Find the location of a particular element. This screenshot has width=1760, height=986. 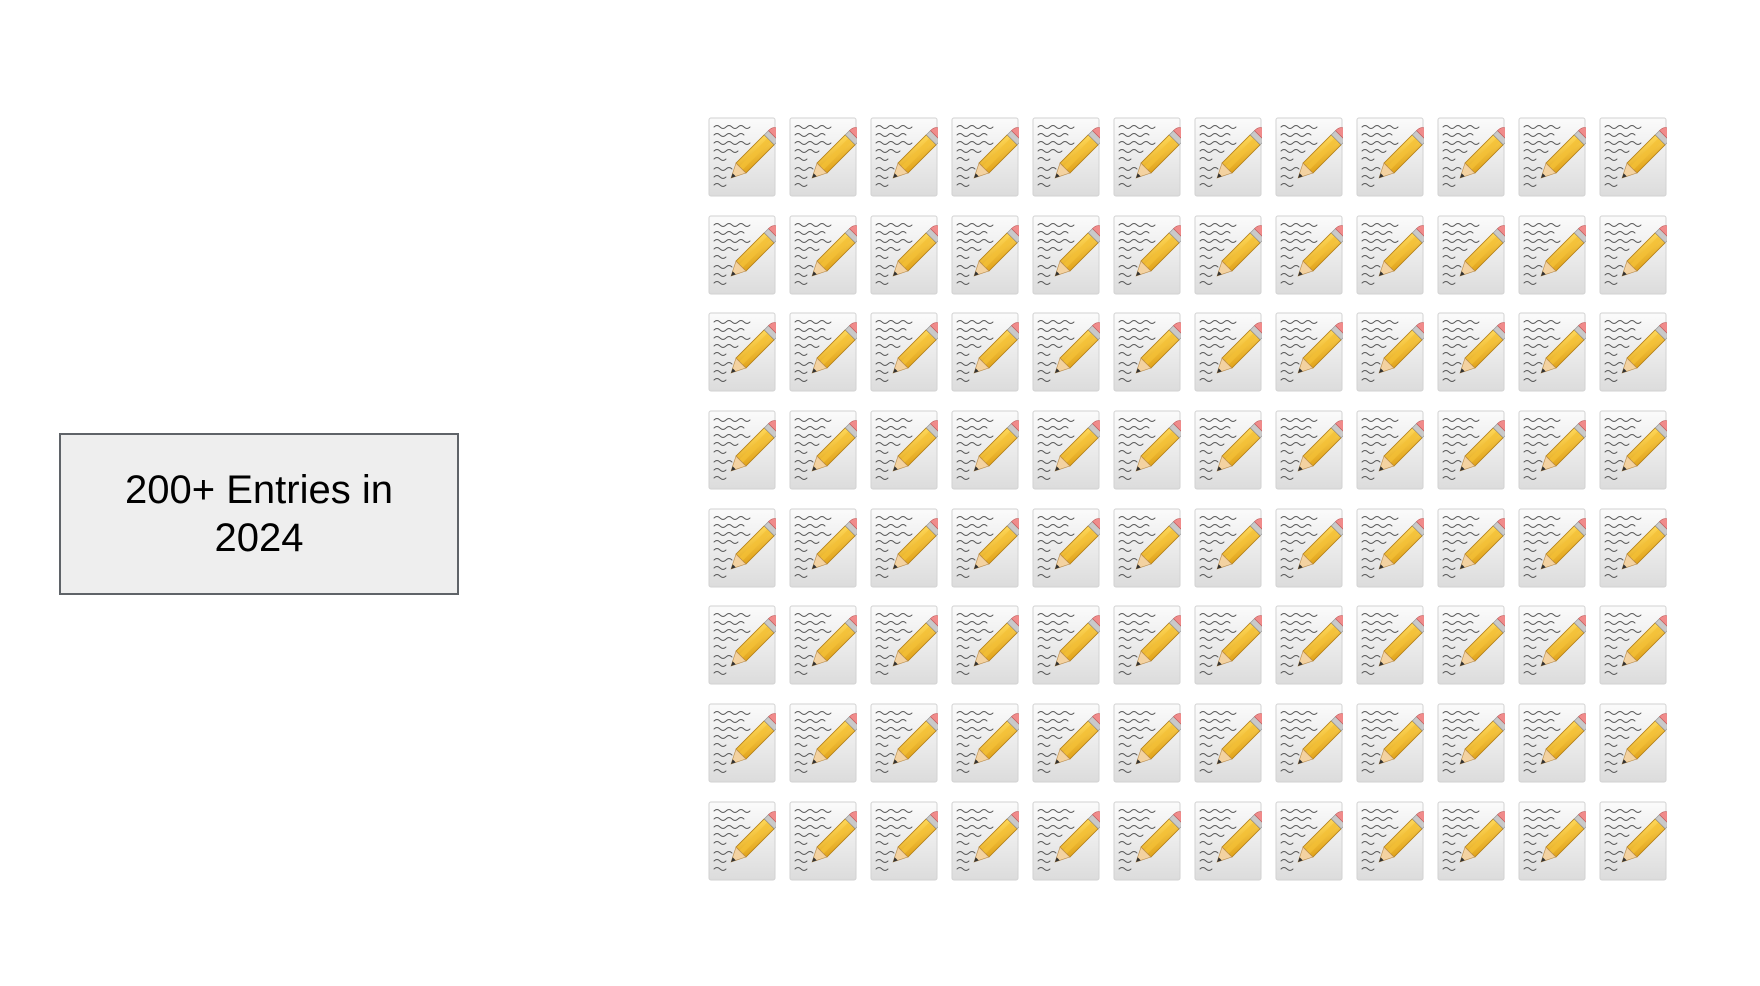

entries-stat-text: 200+ Entries in 2024 is located at coordinates (259, 514).